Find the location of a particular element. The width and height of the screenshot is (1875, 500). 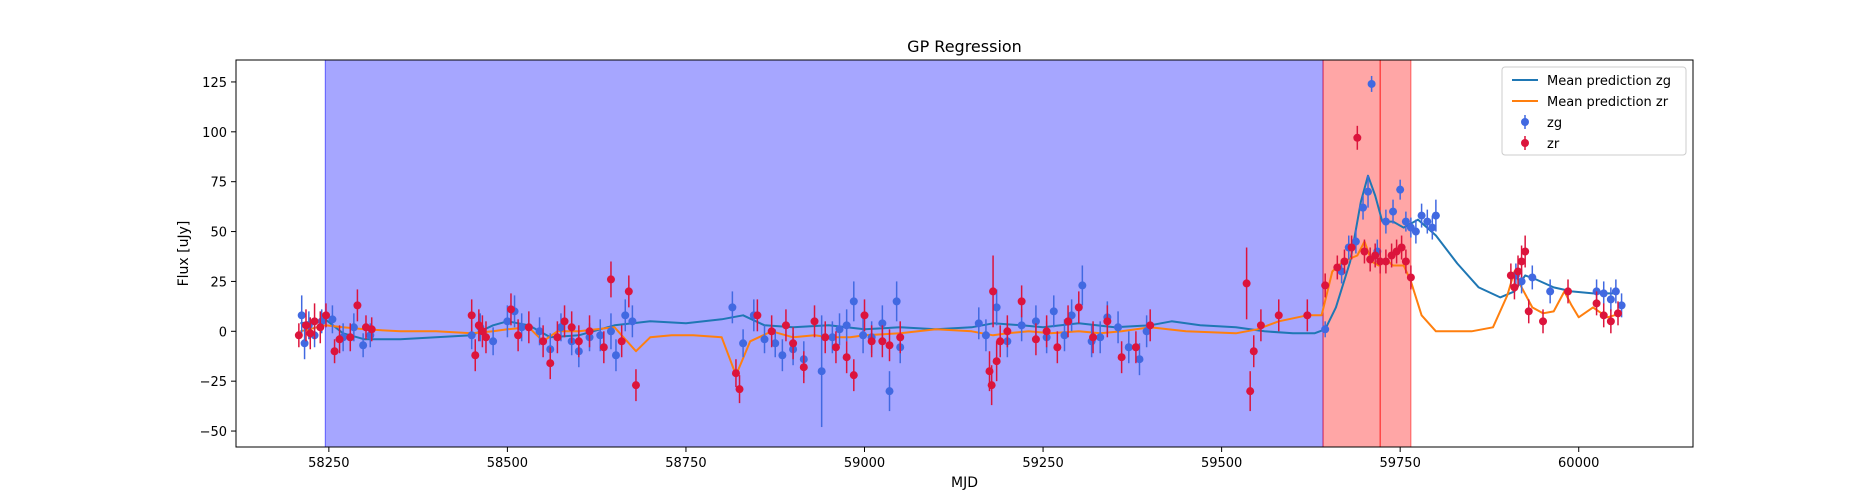

y-tick-label: 100 is located at coordinates (214, 133).